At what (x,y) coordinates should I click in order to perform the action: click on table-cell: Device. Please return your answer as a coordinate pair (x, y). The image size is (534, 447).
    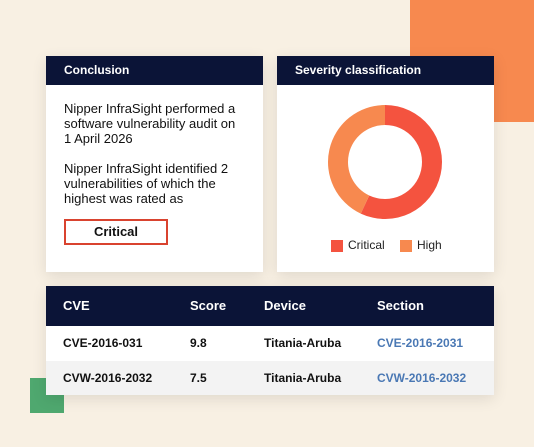
    Looking at the image, I should click on (285, 305).